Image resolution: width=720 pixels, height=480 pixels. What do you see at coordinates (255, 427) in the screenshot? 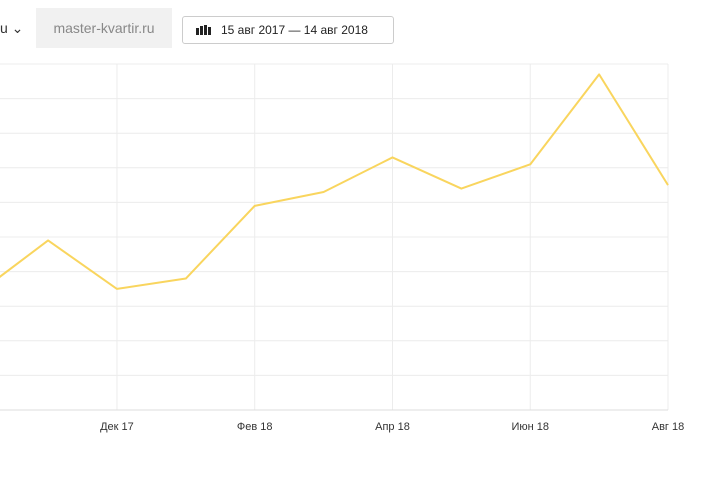
I see `x-tick-label: Фев 18` at bounding box center [255, 427].